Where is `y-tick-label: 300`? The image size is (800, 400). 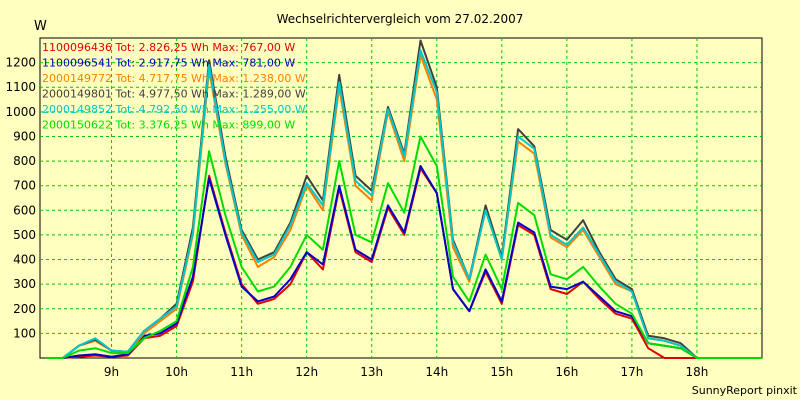 y-tick-label: 300 is located at coordinates (24, 284).